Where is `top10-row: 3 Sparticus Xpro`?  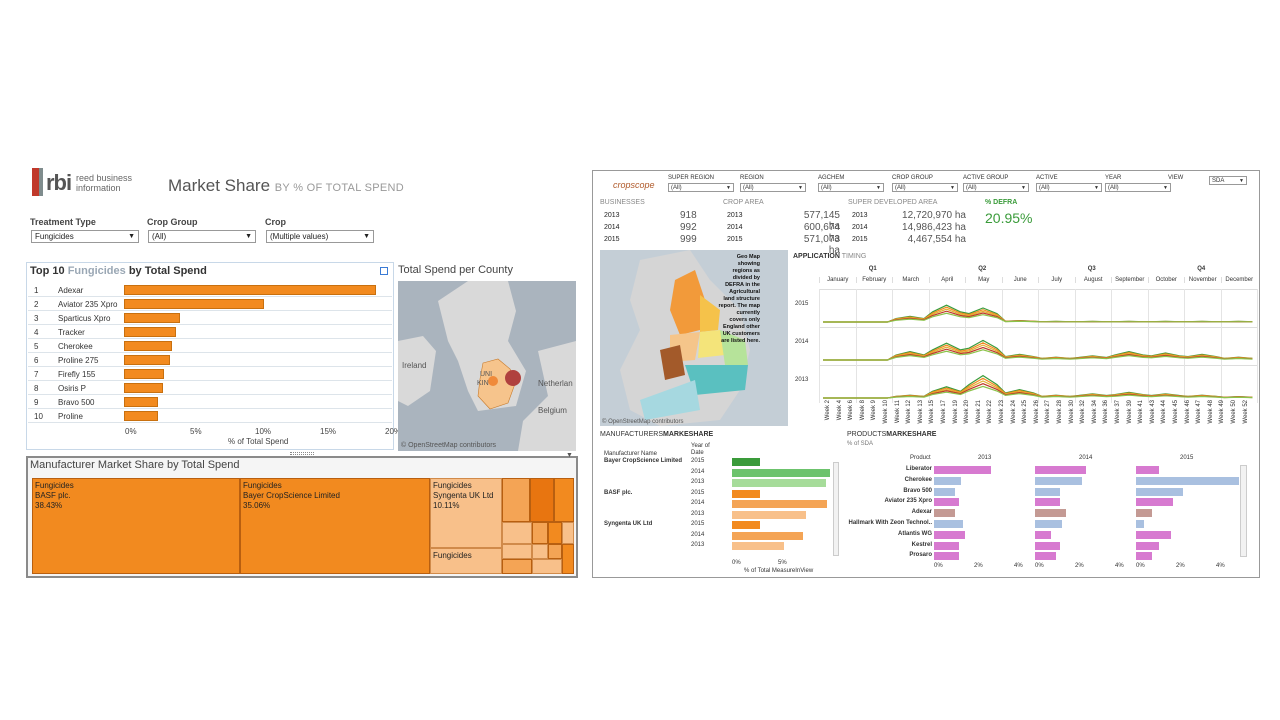
top10-row: 3 Sparticus Xpro is located at coordinates (210, 318).